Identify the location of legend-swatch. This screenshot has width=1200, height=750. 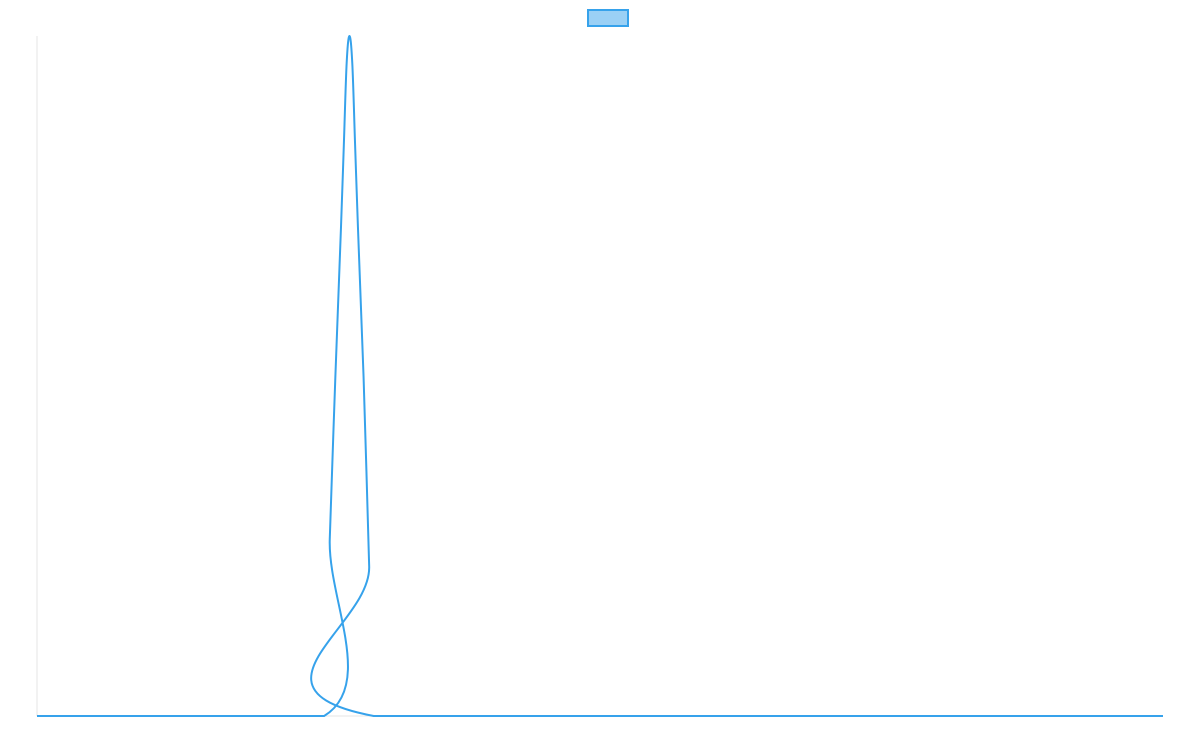
(608, 18).